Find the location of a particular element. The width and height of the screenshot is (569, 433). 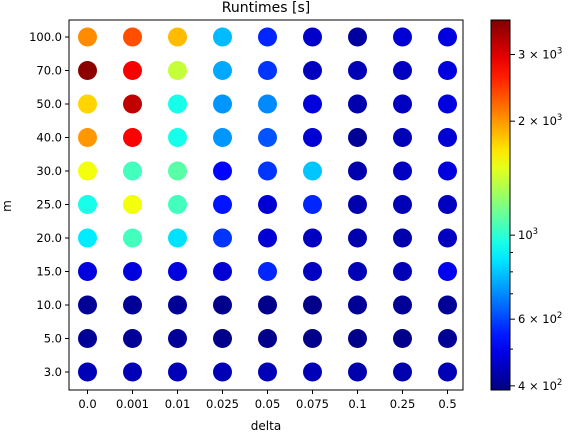

colorbar-tick-label: 4 × 10² is located at coordinates (540, 385).